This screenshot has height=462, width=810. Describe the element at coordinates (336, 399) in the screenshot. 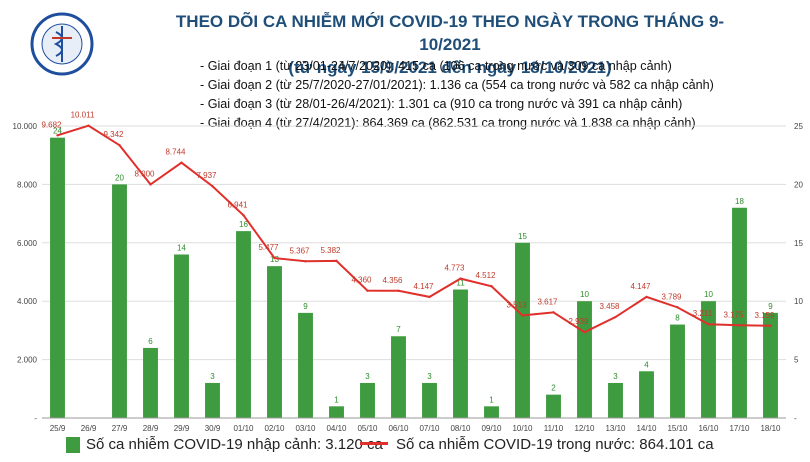

I see `bar-data-label: 1` at that location.